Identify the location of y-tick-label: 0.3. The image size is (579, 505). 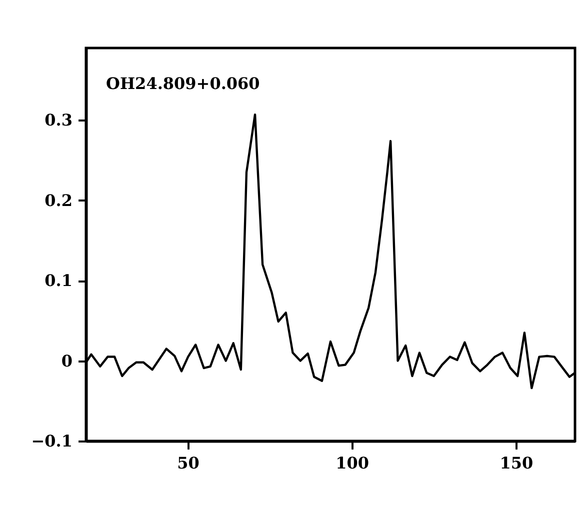
(58, 120).